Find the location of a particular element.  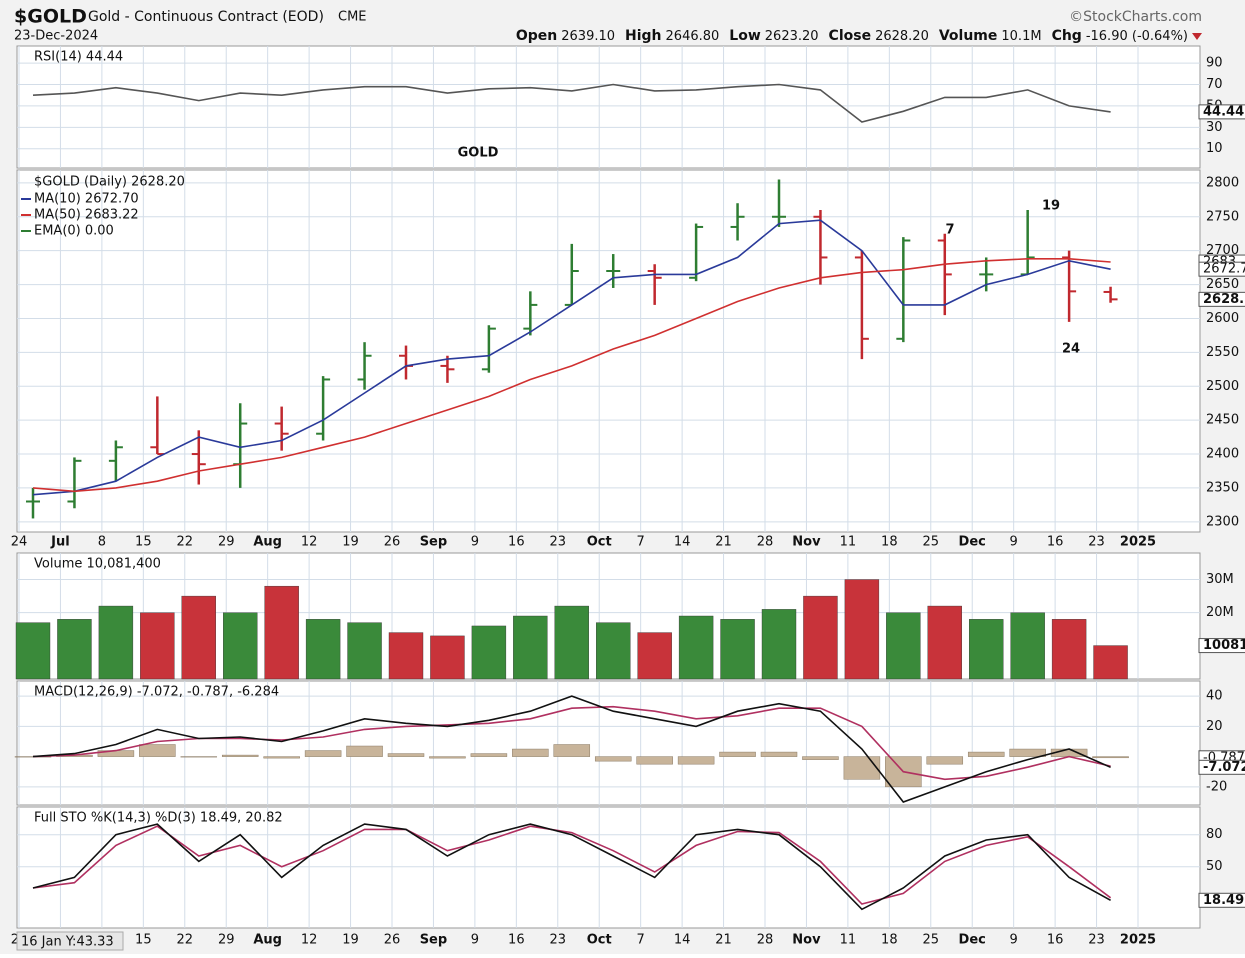

cursor-box is located at coordinates (70, 941).